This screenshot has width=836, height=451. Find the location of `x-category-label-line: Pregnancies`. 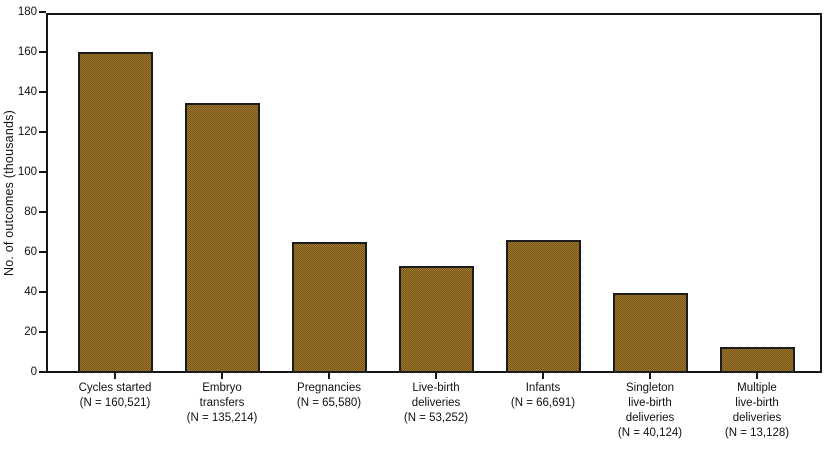

x-category-label-line: Pregnancies is located at coordinates (329, 388).